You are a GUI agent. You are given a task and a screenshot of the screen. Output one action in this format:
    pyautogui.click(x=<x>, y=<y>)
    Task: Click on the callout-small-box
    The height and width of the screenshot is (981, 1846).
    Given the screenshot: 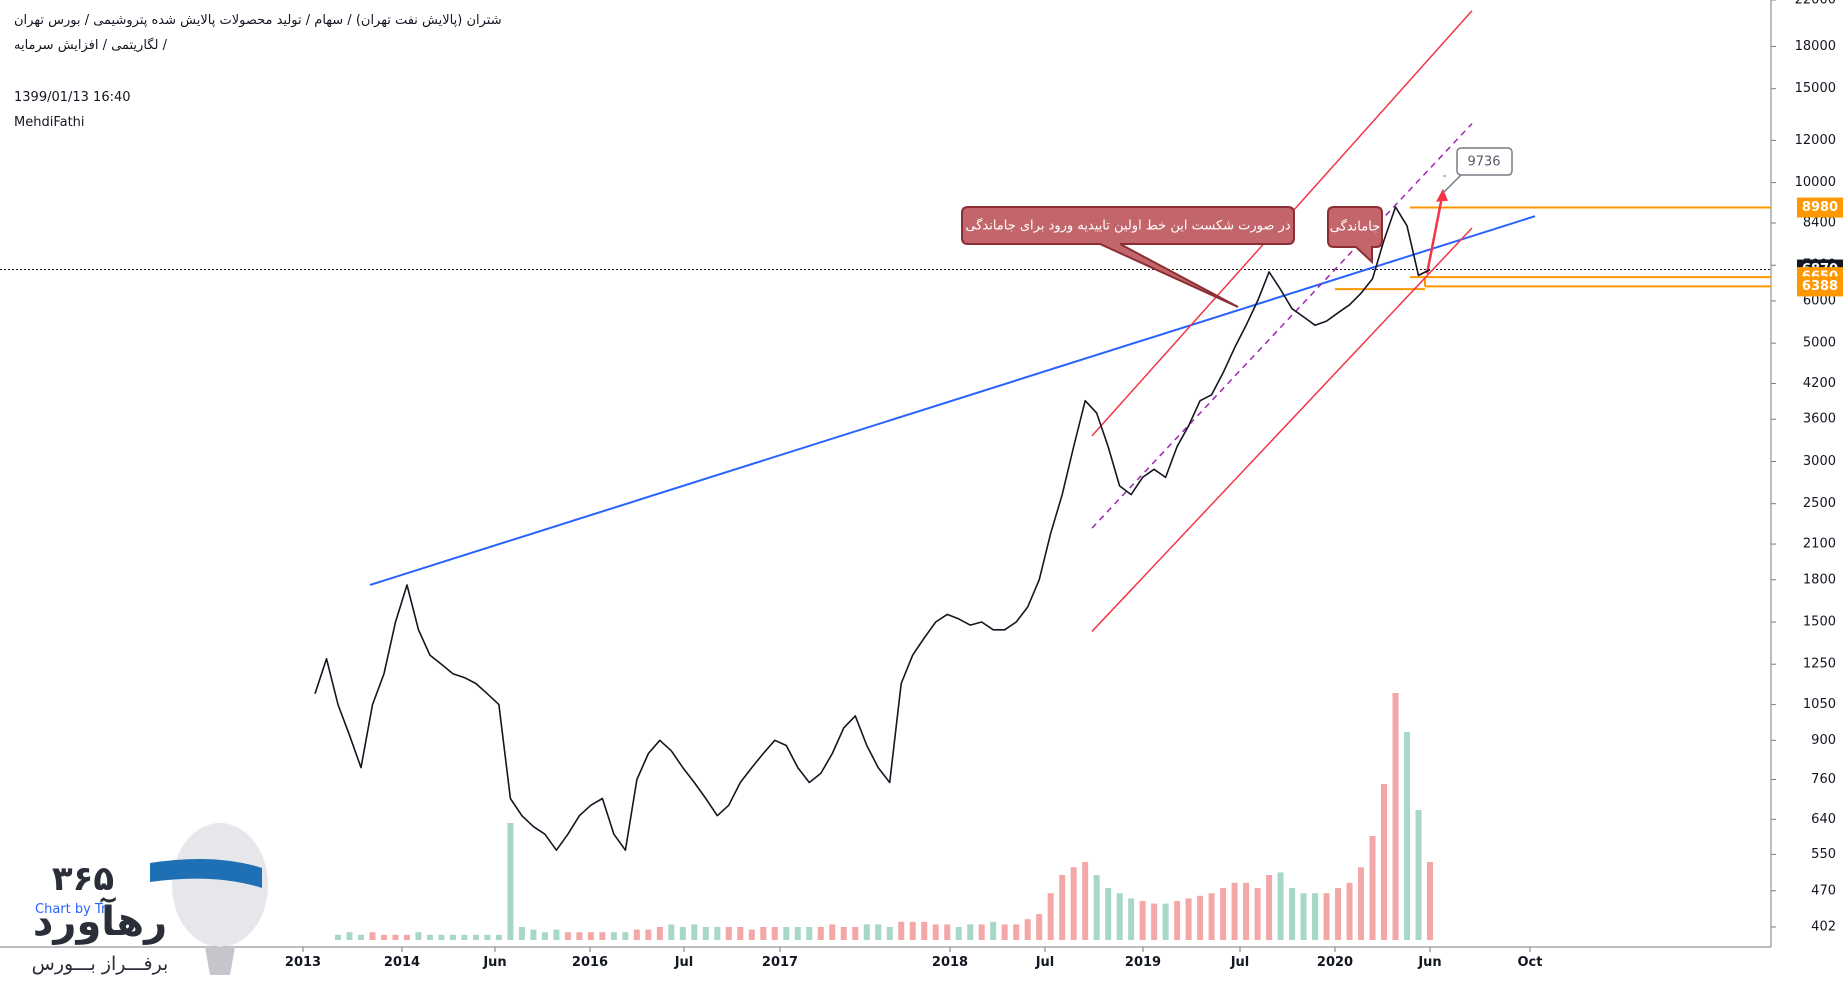 What is the action you would take?
    pyautogui.click(x=1355, y=235)
    